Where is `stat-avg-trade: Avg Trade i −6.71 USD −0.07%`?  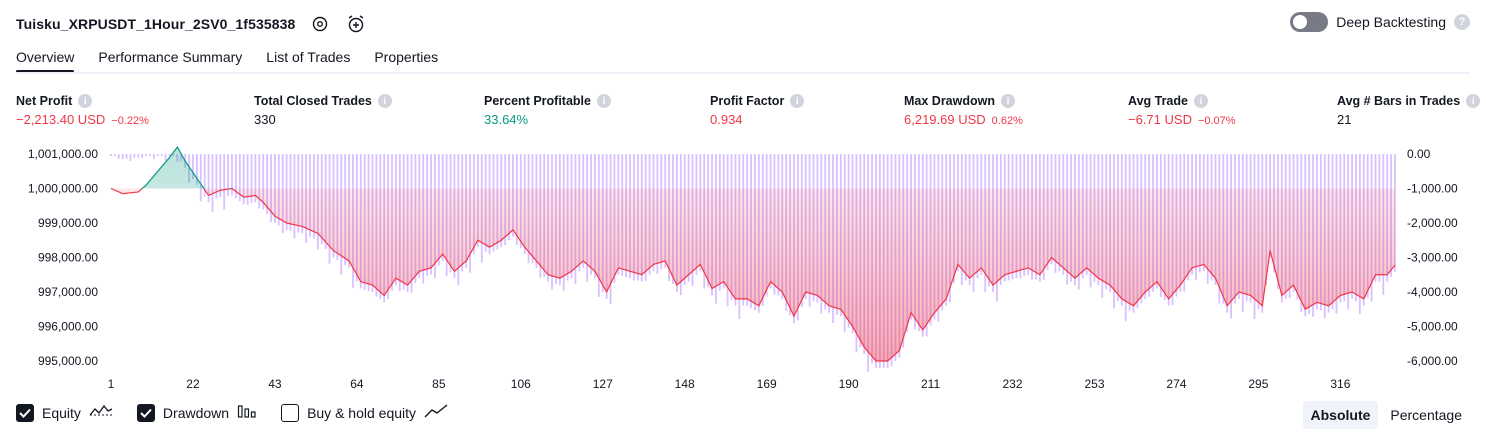 stat-avg-trade: Avg Trade i −6.71 USD −0.07% is located at coordinates (1182, 110).